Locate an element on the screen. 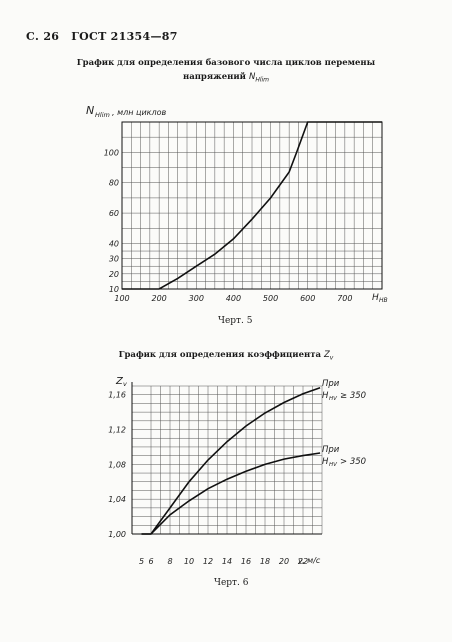 Image resolution: width=452 pixels, height=642 pixels. page-header: С. 26 ГОСТ 21354—87 is located at coordinates (102, 36).